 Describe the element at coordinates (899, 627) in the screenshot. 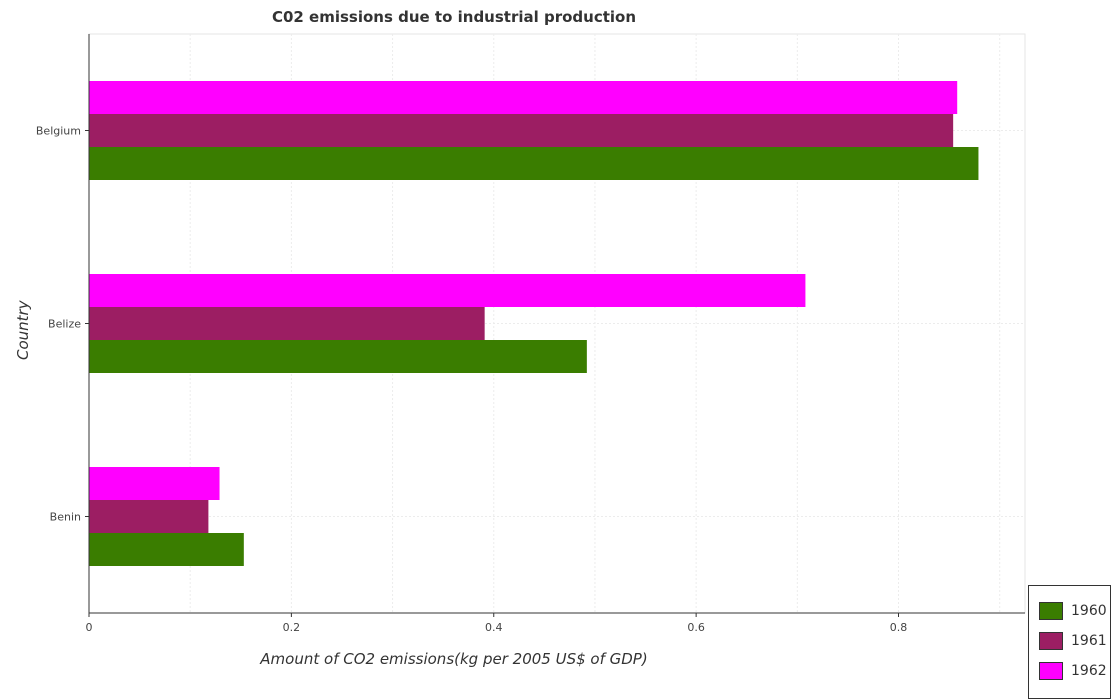

I see `x-tick-label: 0.8` at that location.